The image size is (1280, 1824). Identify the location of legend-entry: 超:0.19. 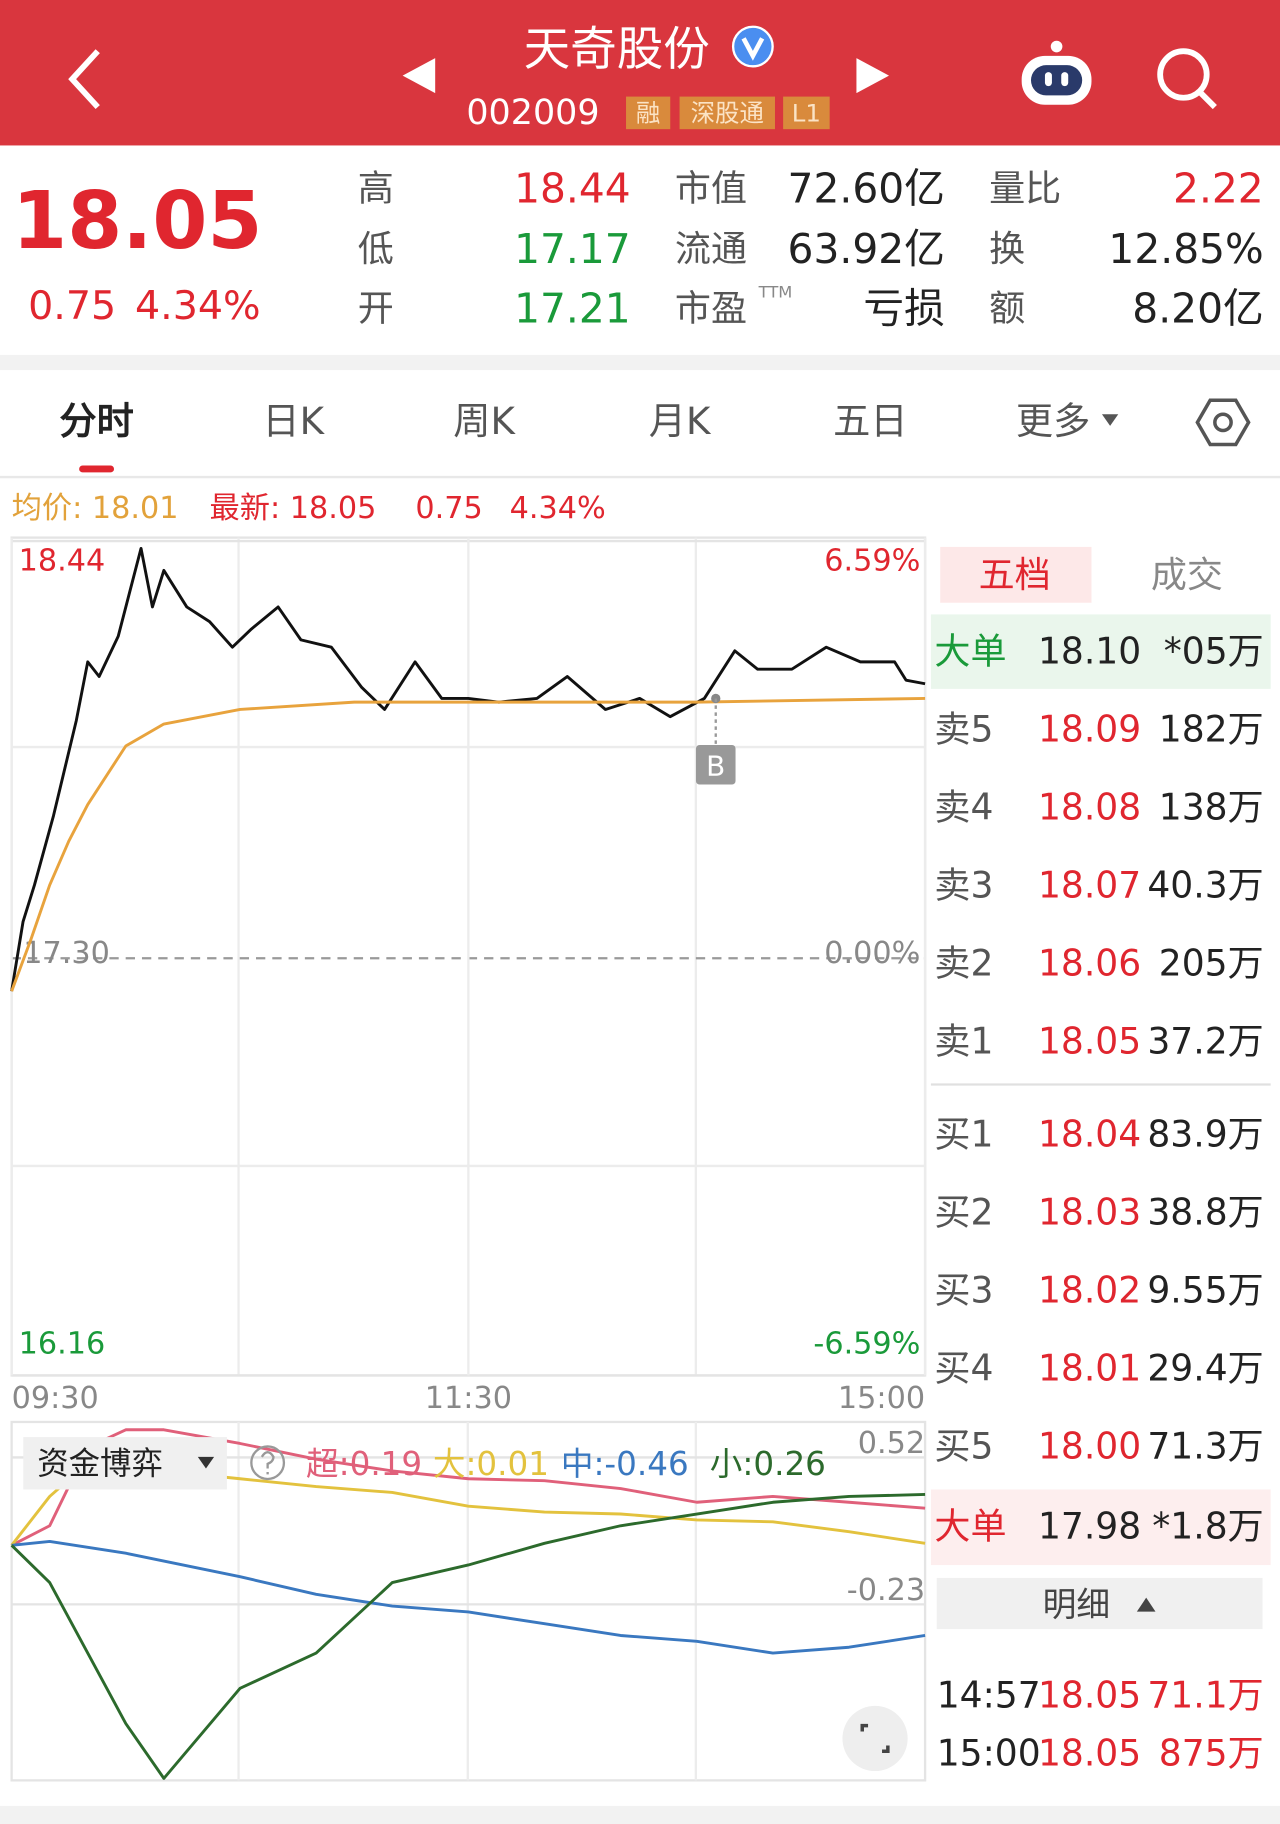
(364, 1464).